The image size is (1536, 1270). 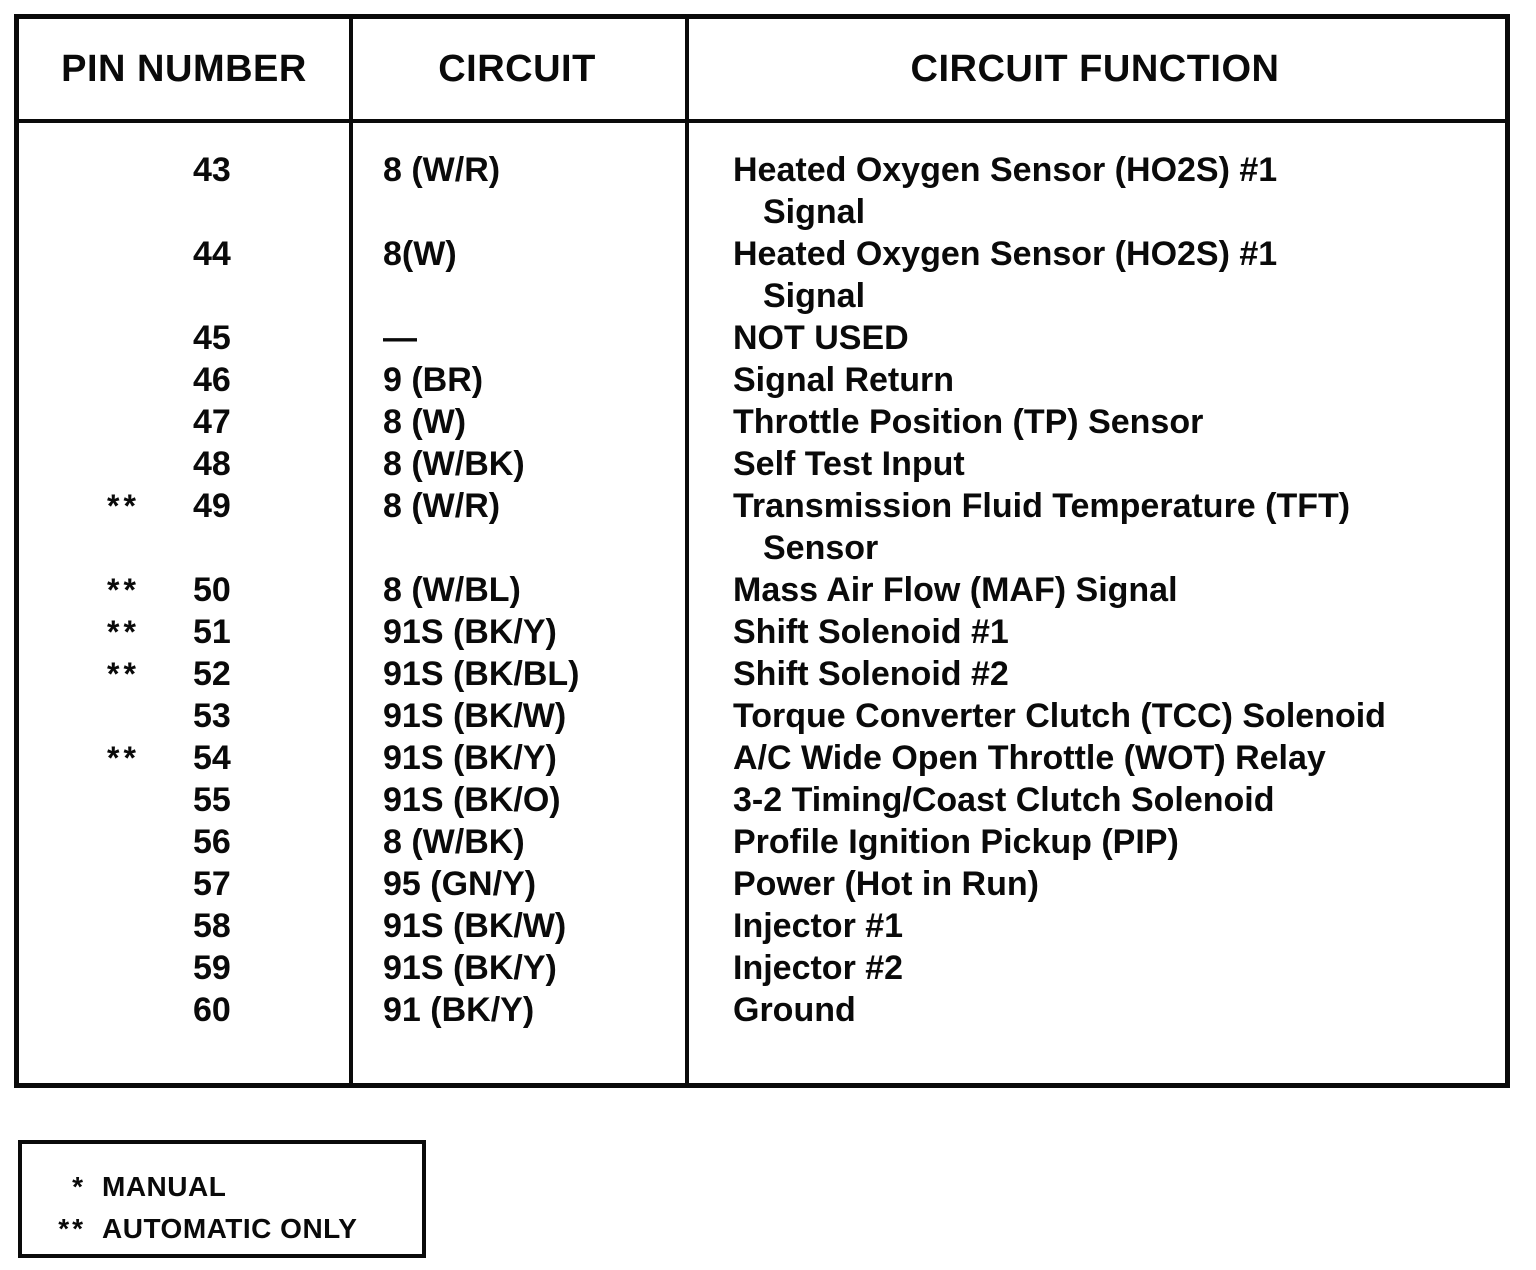 What do you see at coordinates (433, 380) in the screenshot?
I see `circuit-value: 9 (BR)` at bounding box center [433, 380].